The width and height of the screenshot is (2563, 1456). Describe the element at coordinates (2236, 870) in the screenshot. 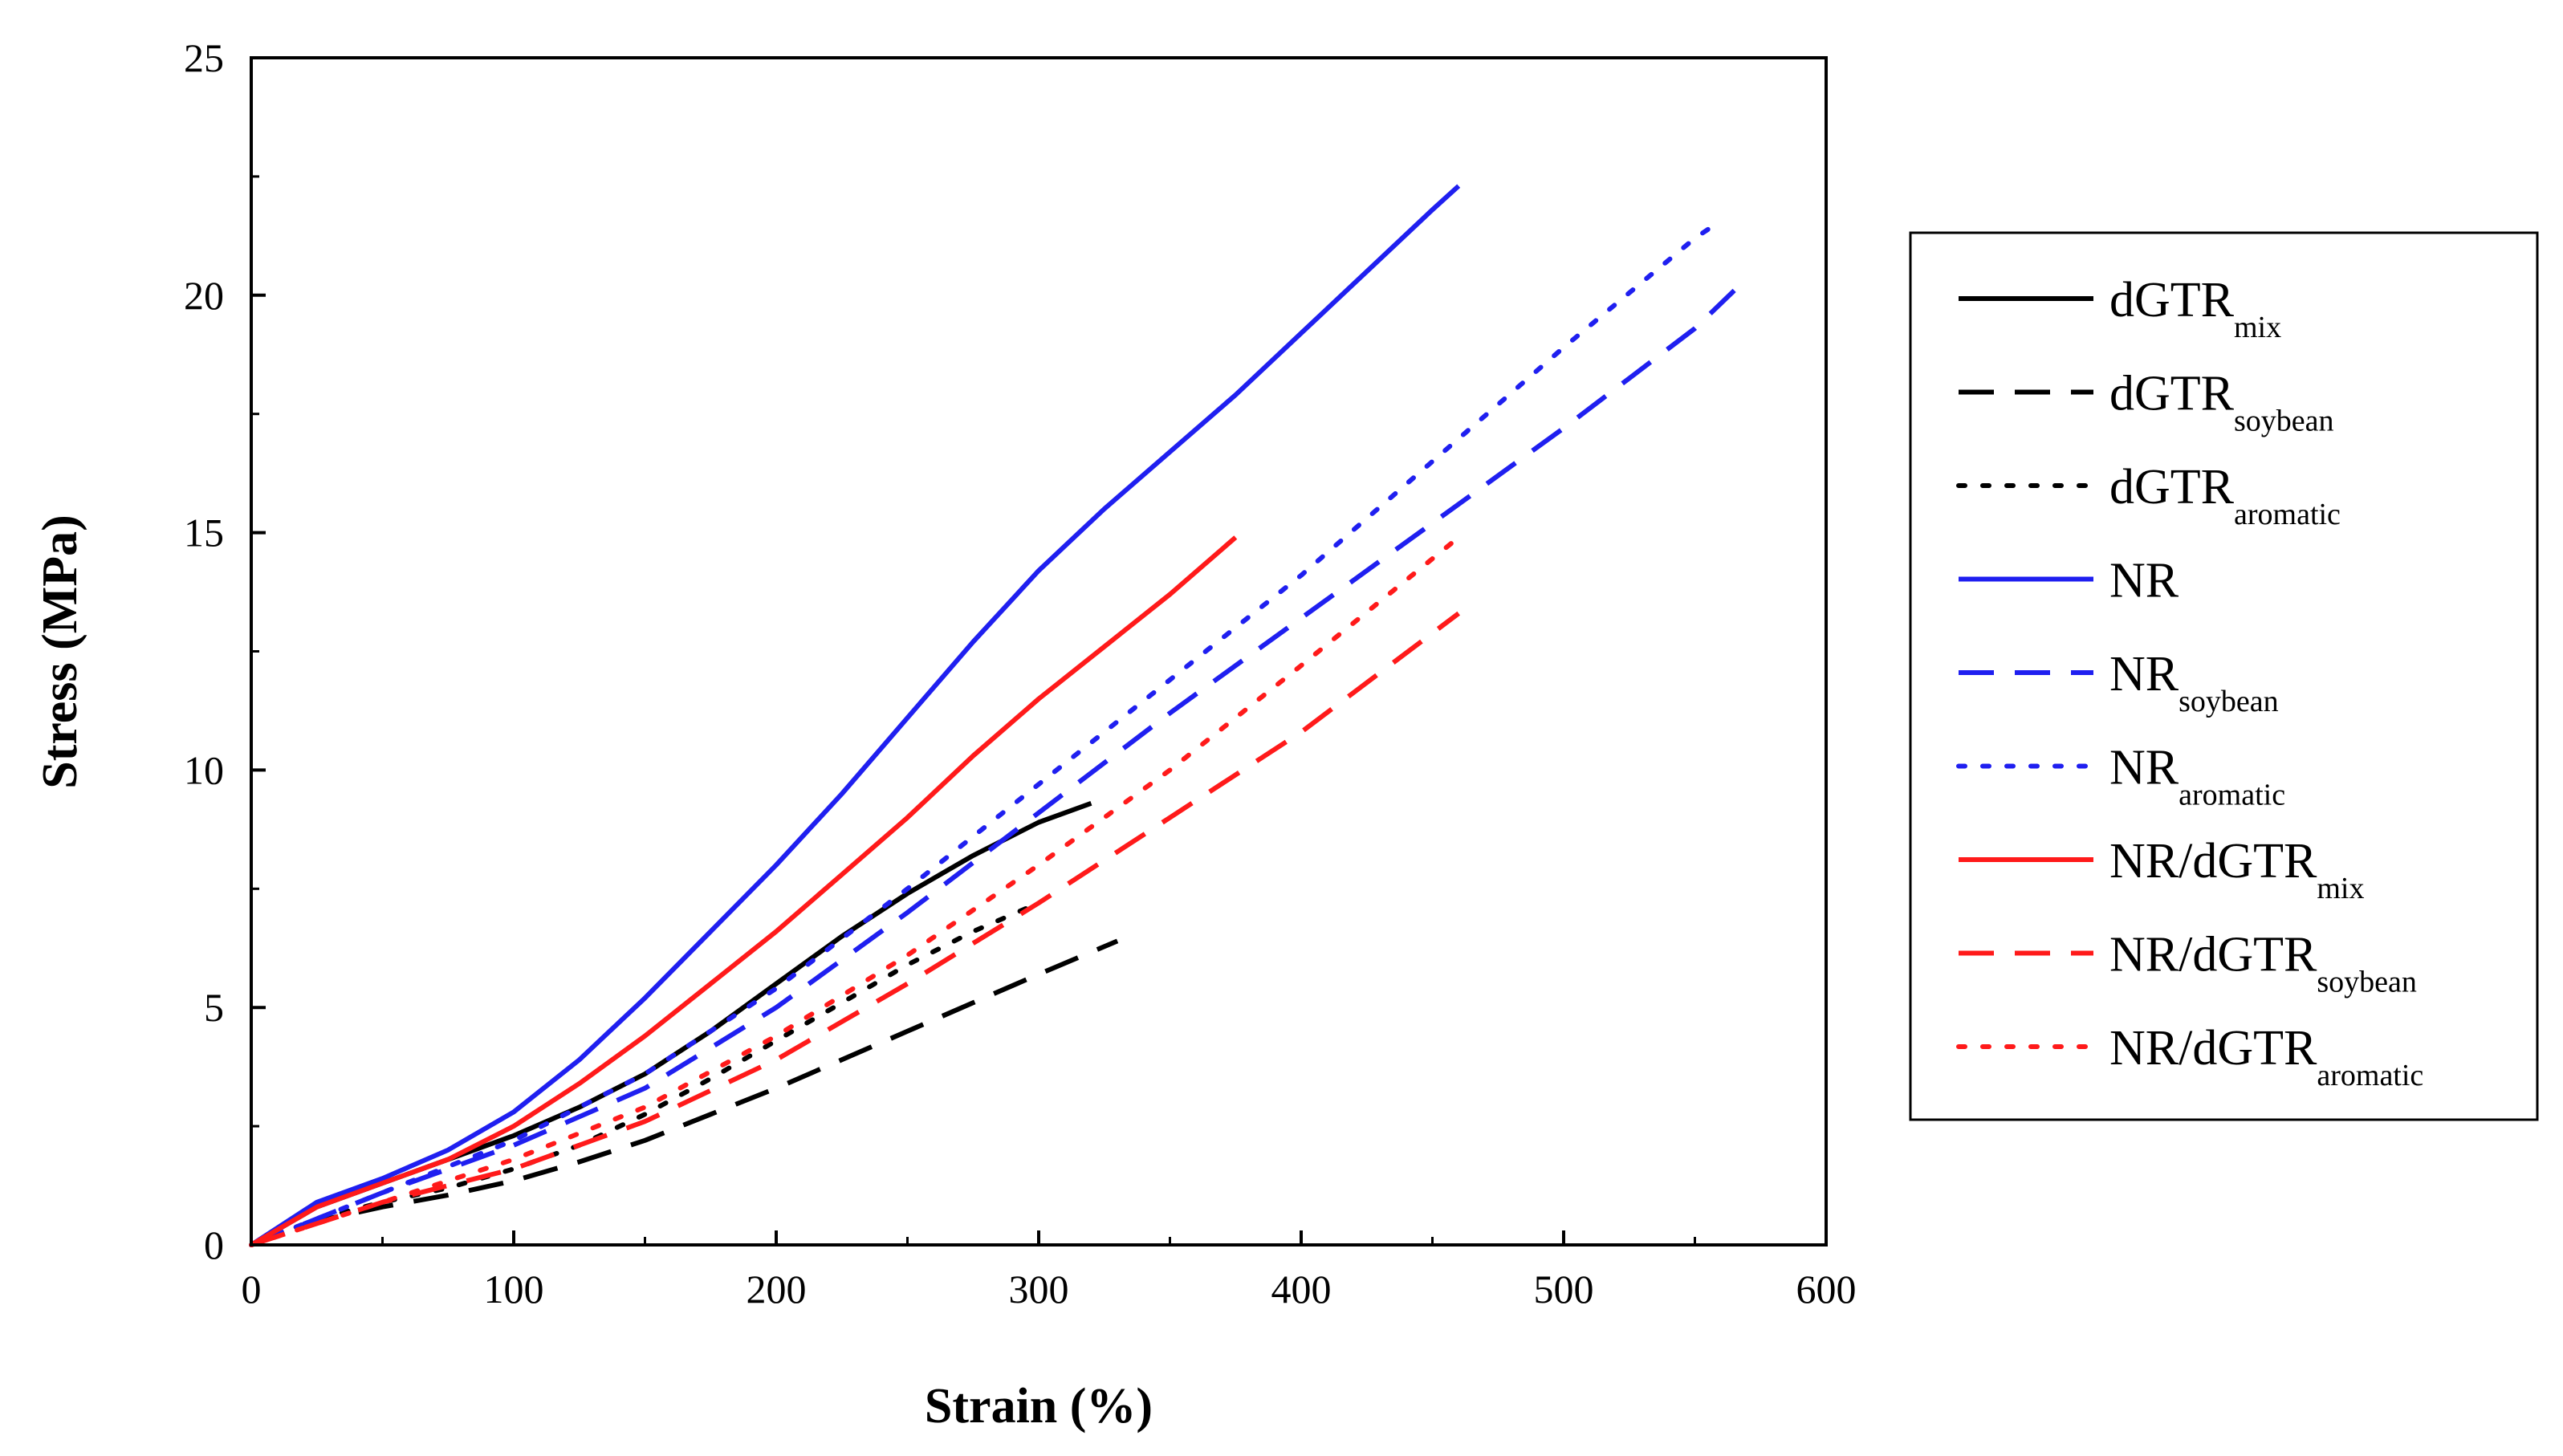

I see `legend-label: NR/dGTRmix` at that location.